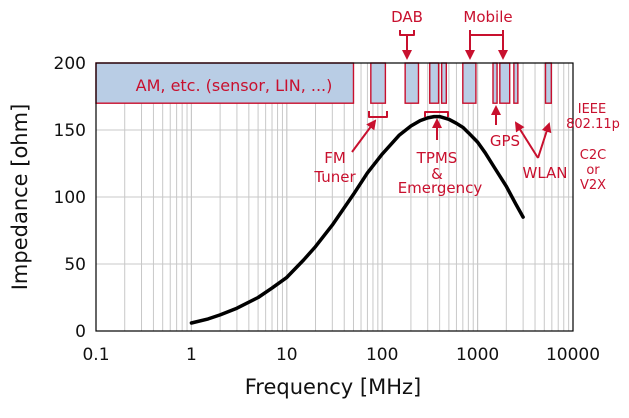 The height and width of the screenshot is (418, 629). I want to click on band-am, so click(225, 83).